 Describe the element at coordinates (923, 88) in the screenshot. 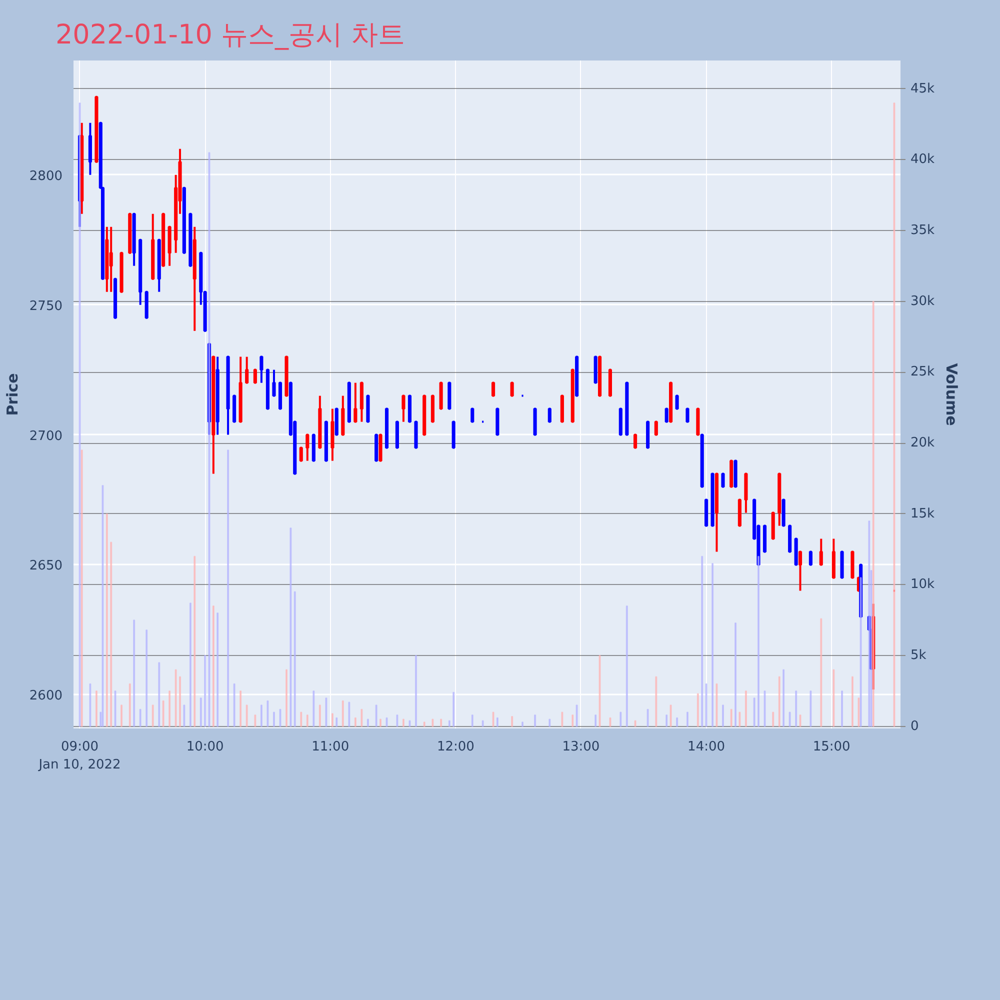

I see `y2-tick-label: 45k` at that location.